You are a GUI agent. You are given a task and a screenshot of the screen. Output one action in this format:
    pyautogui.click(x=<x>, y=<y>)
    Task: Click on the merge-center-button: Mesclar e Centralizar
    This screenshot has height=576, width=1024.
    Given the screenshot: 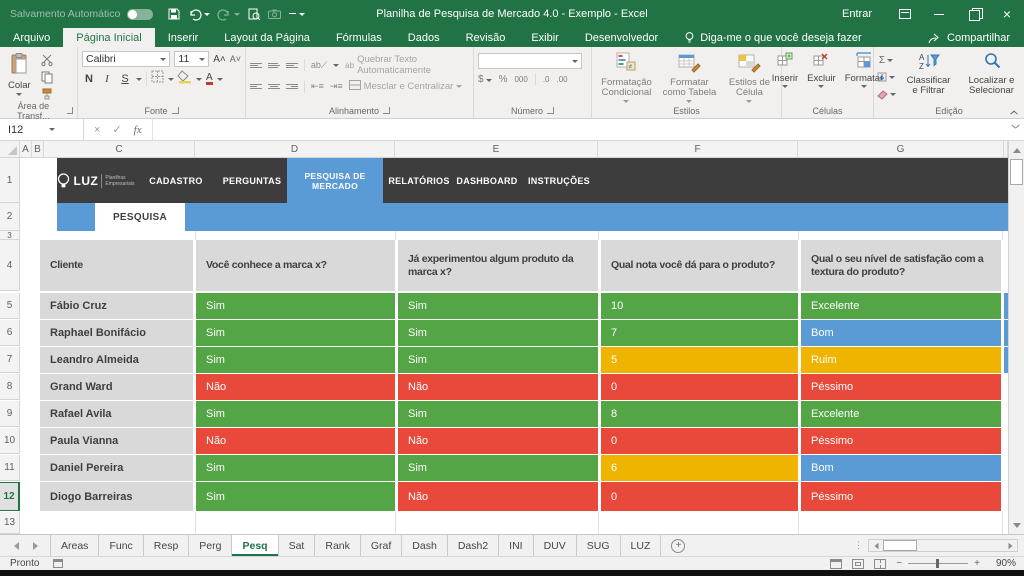 What is the action you would take?
    pyautogui.click(x=405, y=86)
    